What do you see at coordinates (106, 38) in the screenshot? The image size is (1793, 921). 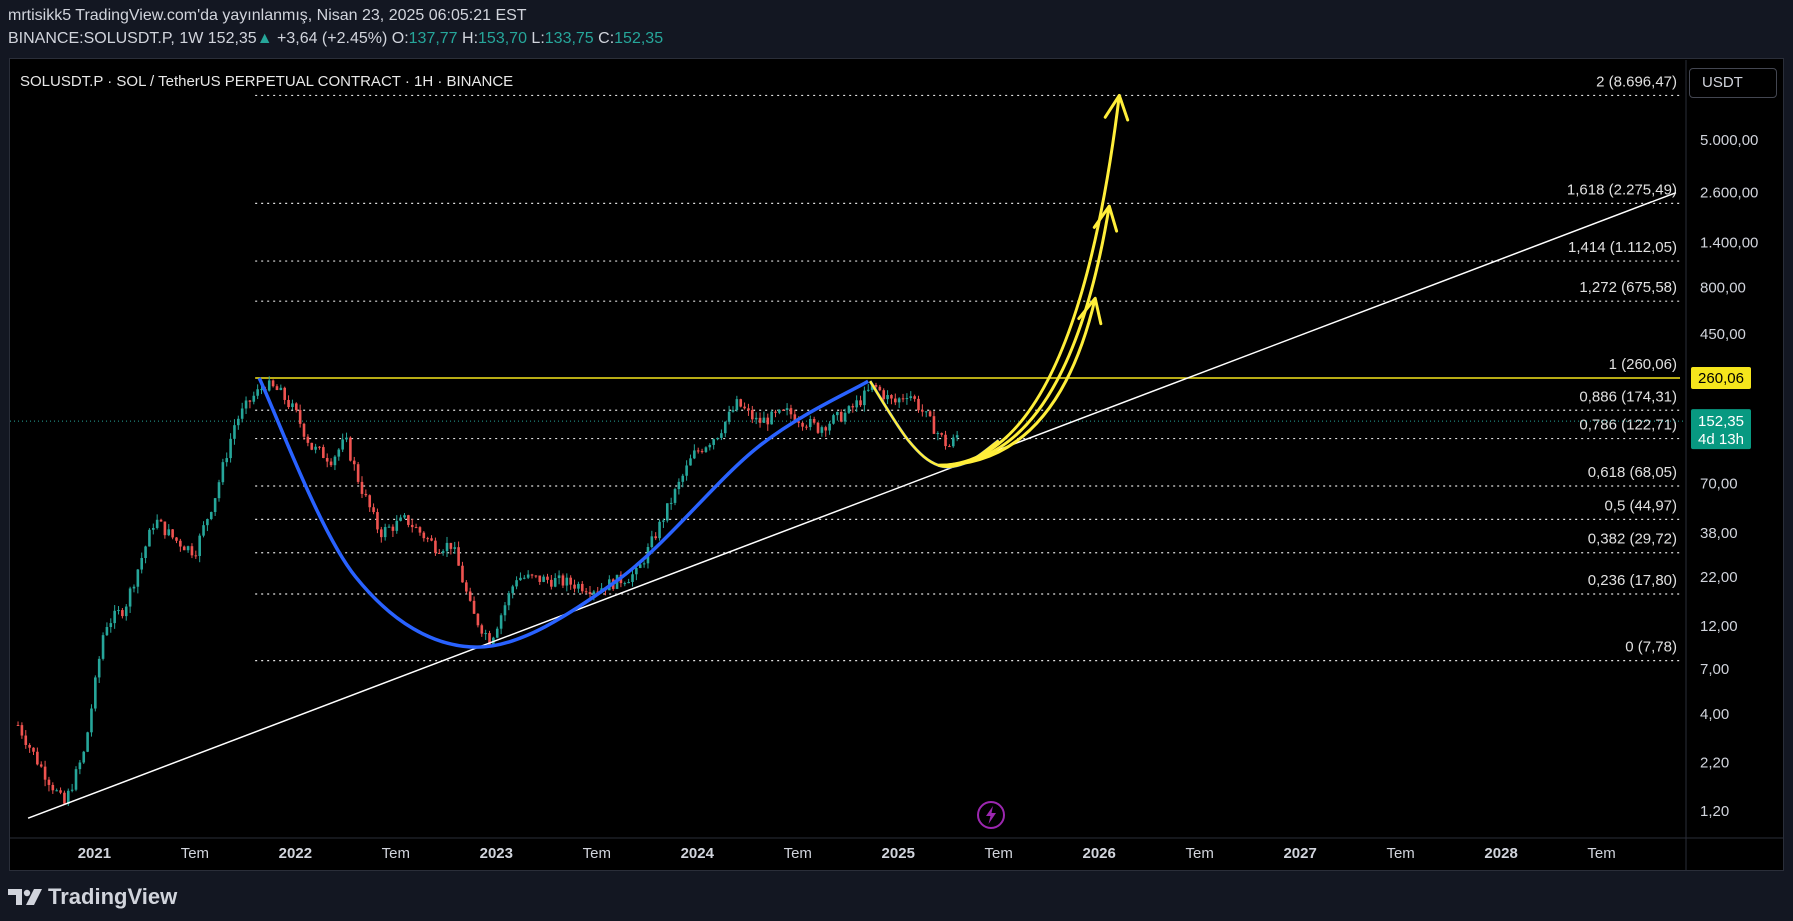 I see `symbol-label: BINANCE:SOLUSDT.P, 1W` at bounding box center [106, 38].